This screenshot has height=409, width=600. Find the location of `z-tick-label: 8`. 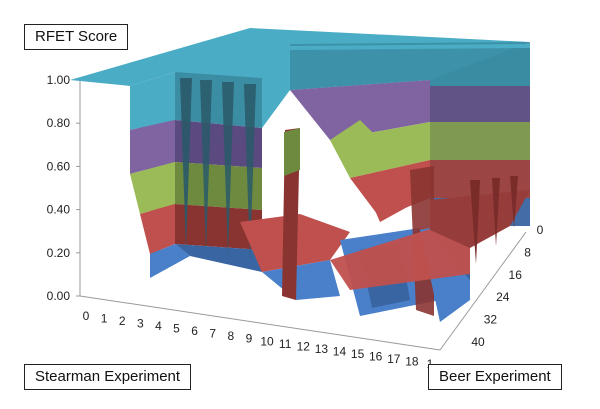

z-tick-label: 8 is located at coordinates (527, 252).